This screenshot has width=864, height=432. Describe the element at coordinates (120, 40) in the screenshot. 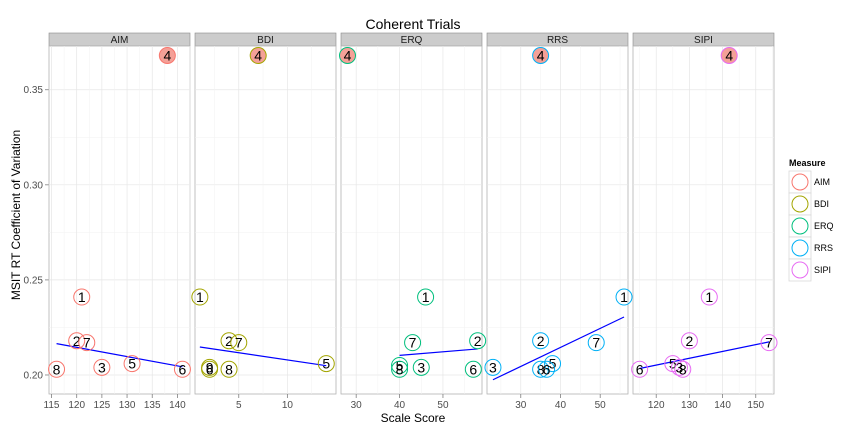

I see `facet-strip-label: AIM` at that location.